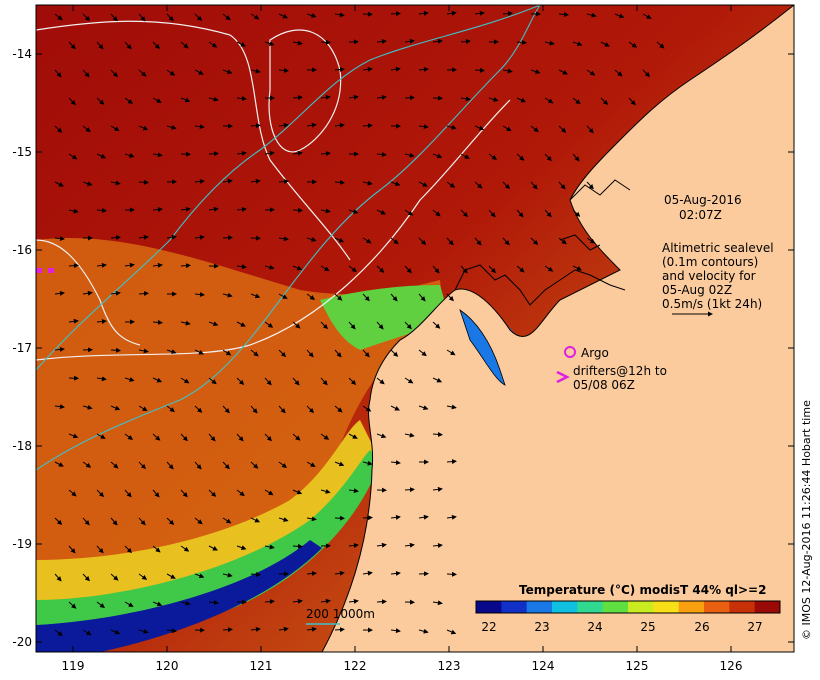 Image resolution: width=820 pixels, height=680 pixels. I want to click on drifters-label: 05/08 06Z, so click(604, 385).